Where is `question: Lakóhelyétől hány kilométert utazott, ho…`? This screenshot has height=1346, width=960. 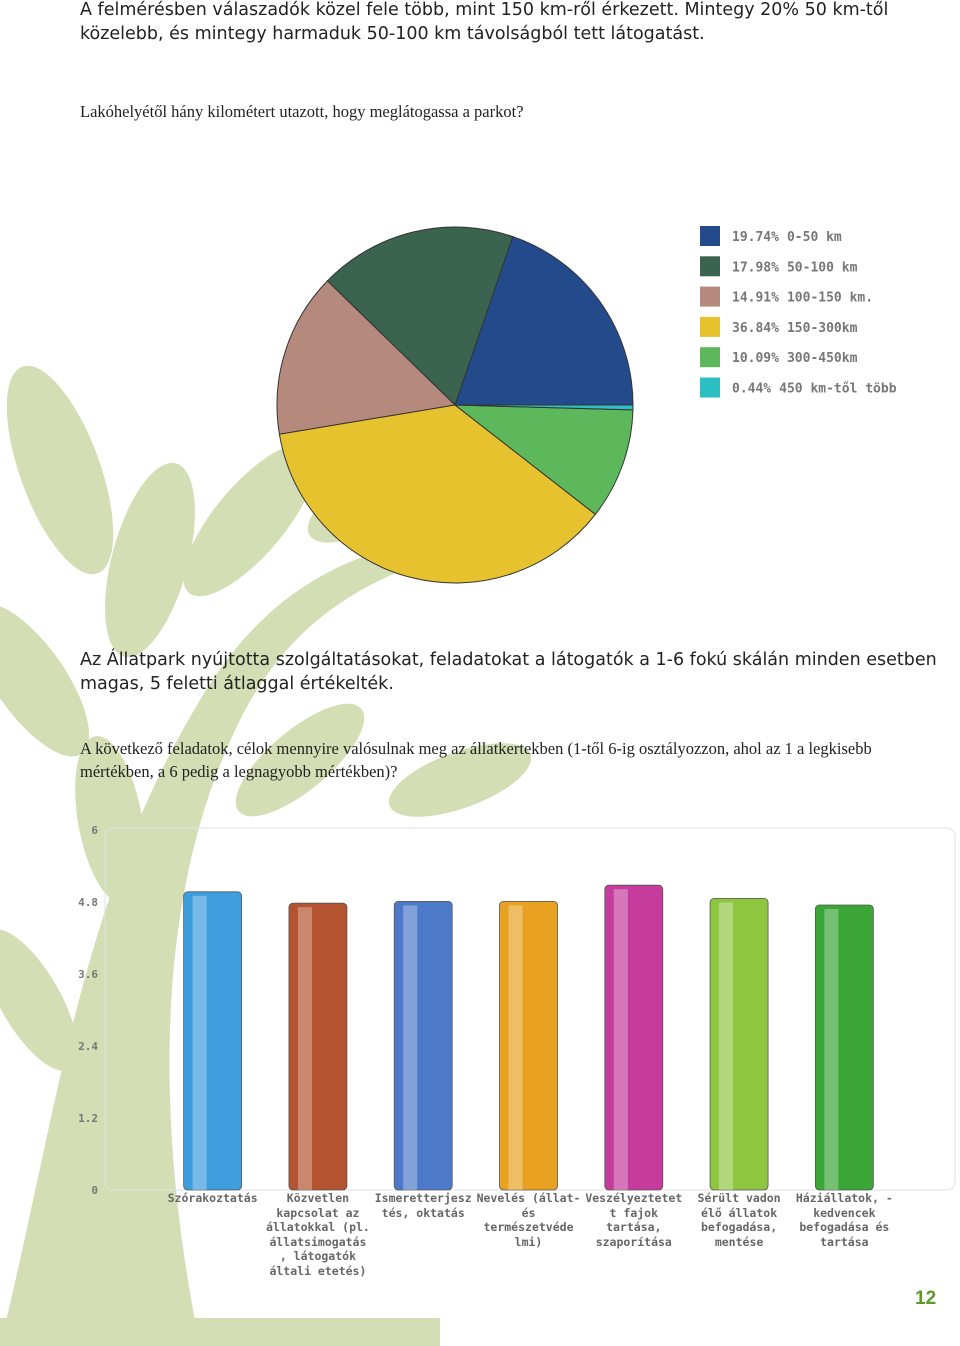 question: Lakóhelyétől hány kilométert utazott, ho… is located at coordinates (302, 111).